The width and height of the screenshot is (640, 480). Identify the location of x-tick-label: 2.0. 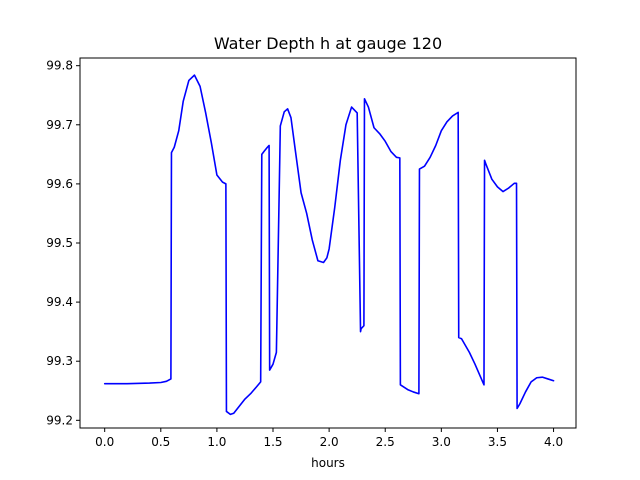
(329, 442).